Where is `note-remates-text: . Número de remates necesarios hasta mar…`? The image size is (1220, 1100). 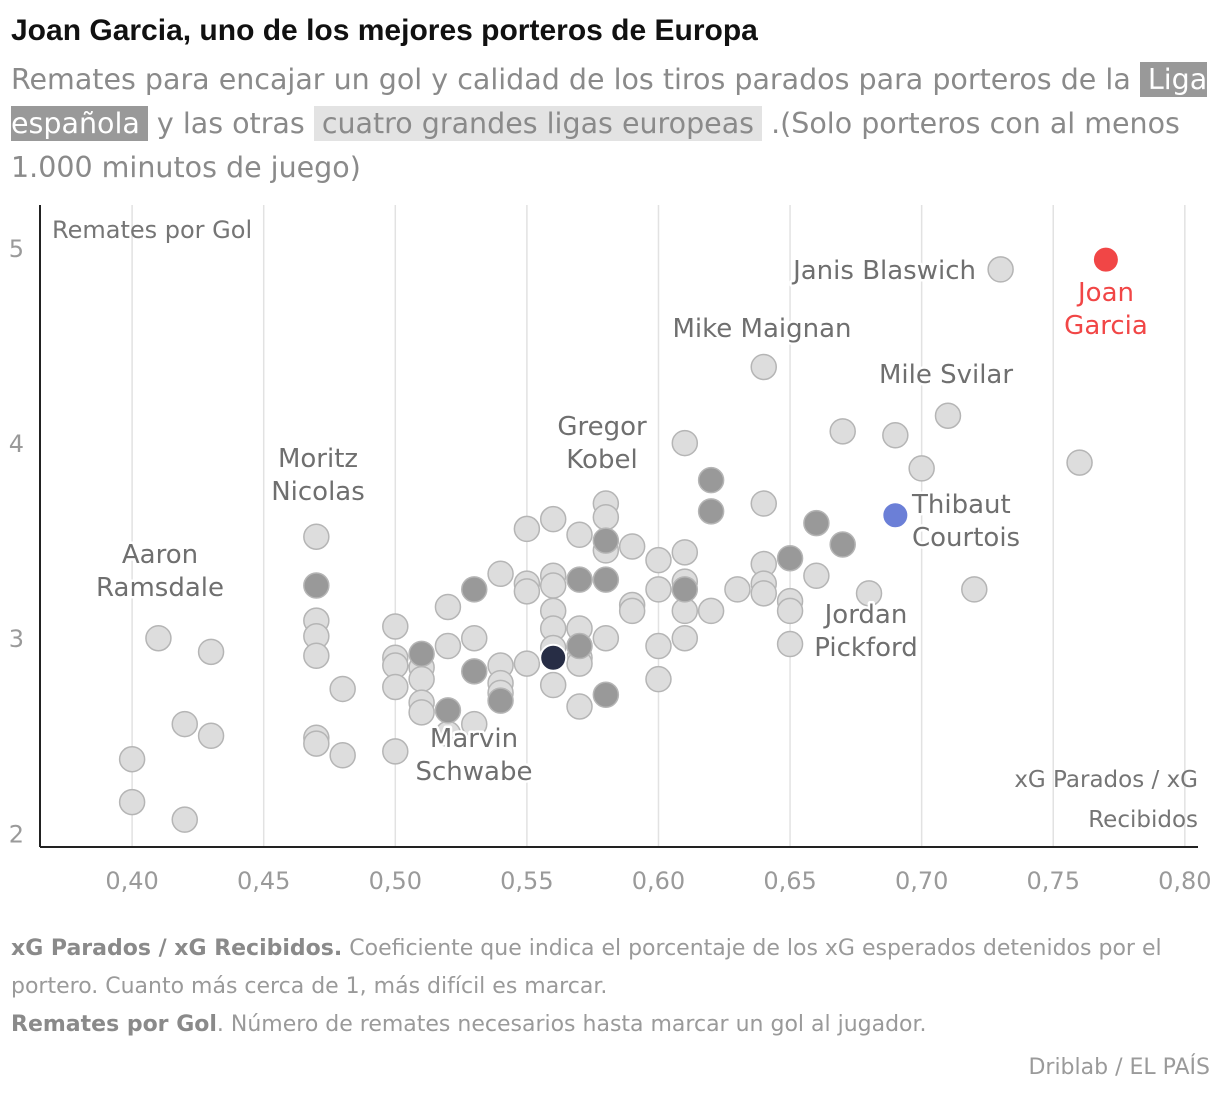 note-remates-text: . Número de remates necesarios hasta mar… is located at coordinates (571, 1024).